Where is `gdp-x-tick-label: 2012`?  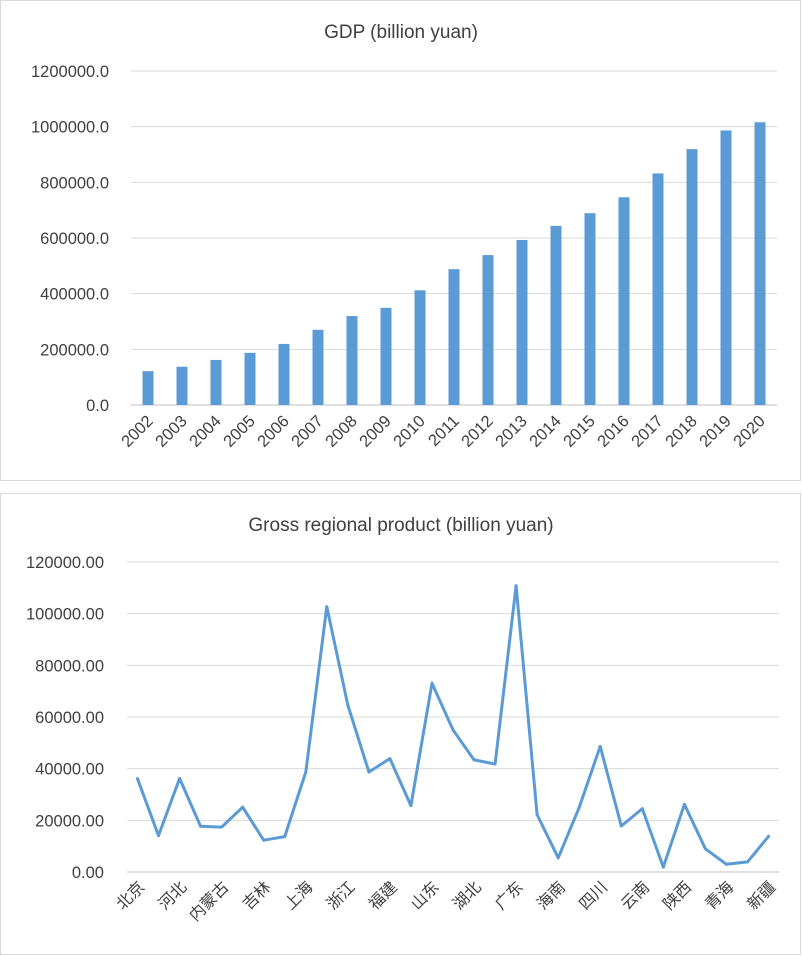
gdp-x-tick-label: 2012 is located at coordinates (477, 431).